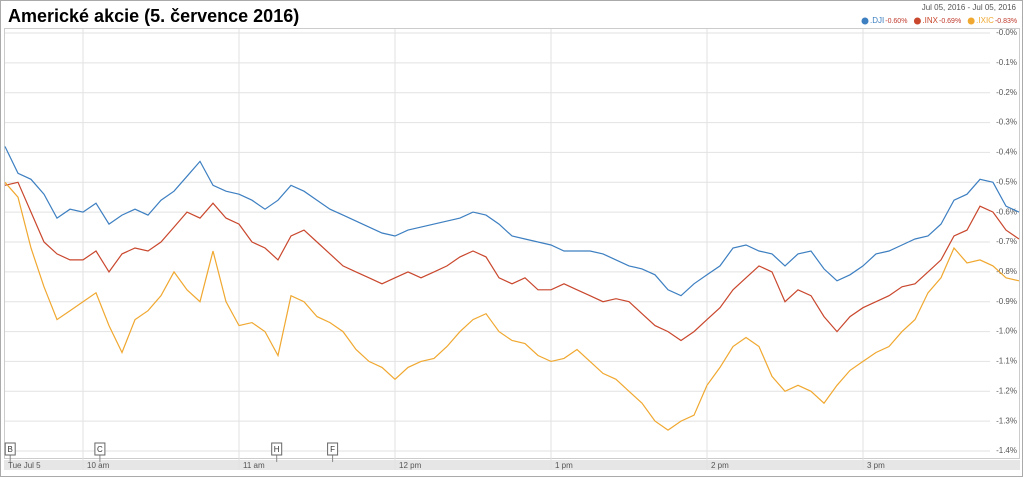 The width and height of the screenshot is (1024, 478). I want to click on flag-label: H, so click(277, 449).